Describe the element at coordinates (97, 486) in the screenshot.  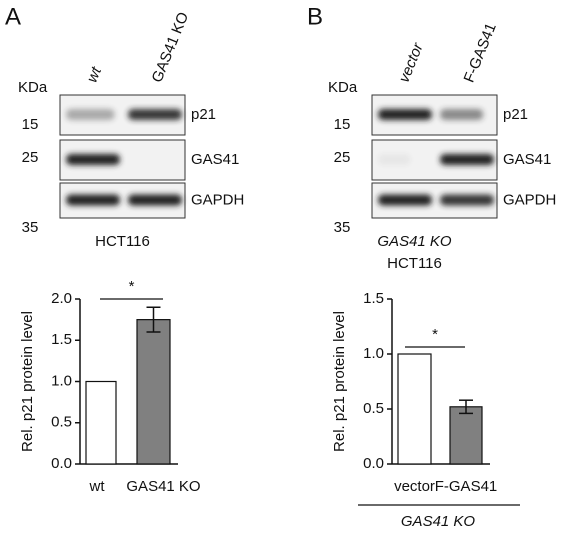
I see `x-tick-label: wt` at that location.